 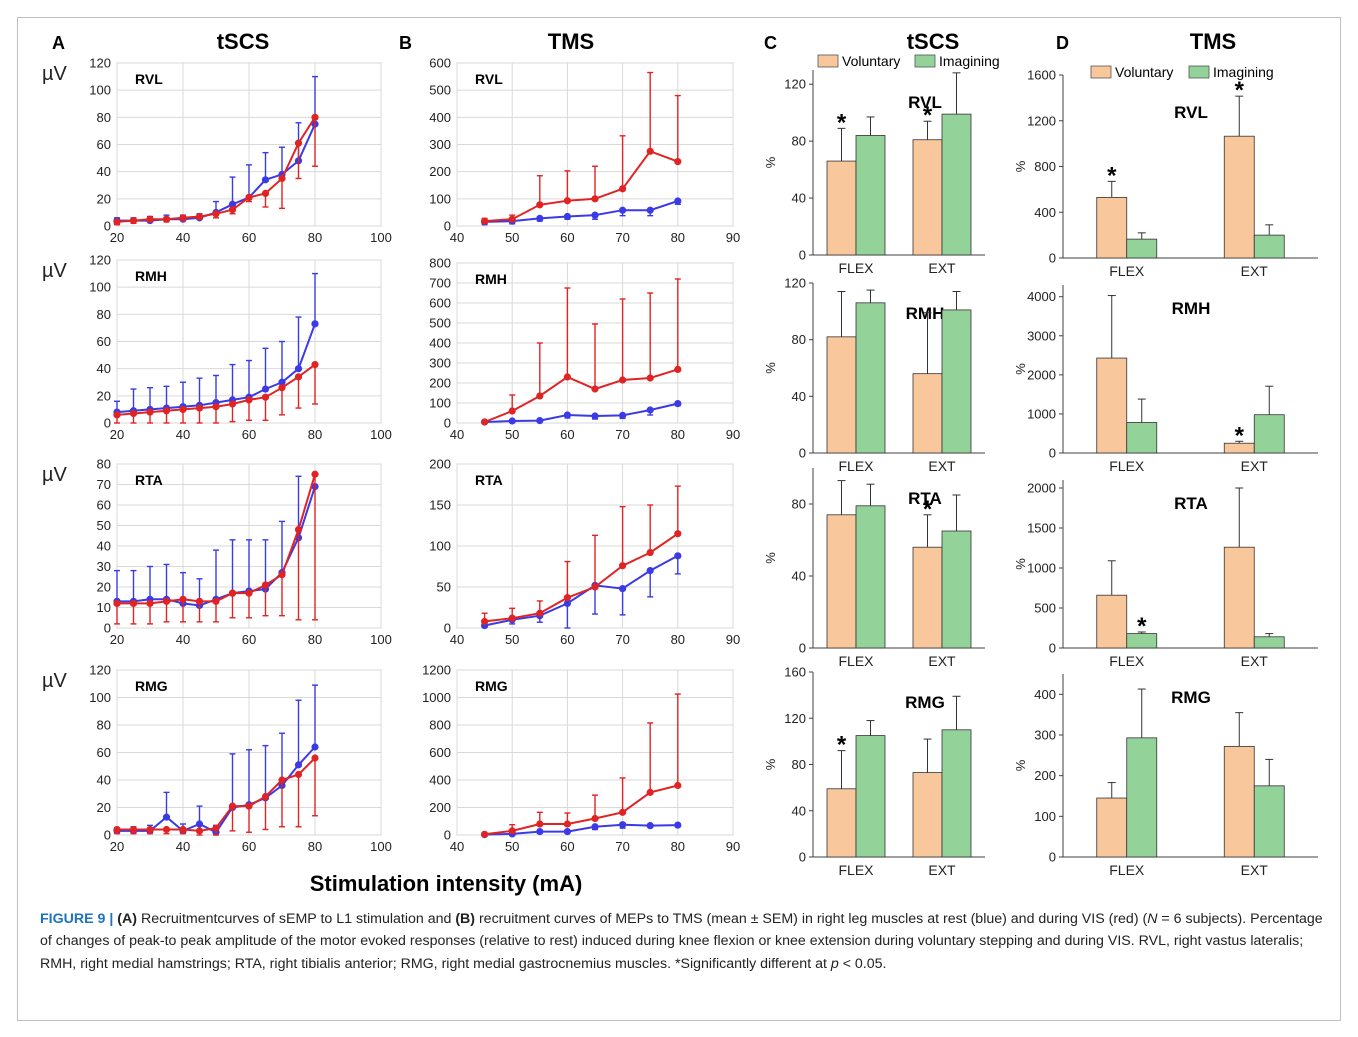 What do you see at coordinates (440, 363) in the screenshot?
I see `y-tick-label: 300` at bounding box center [440, 363].